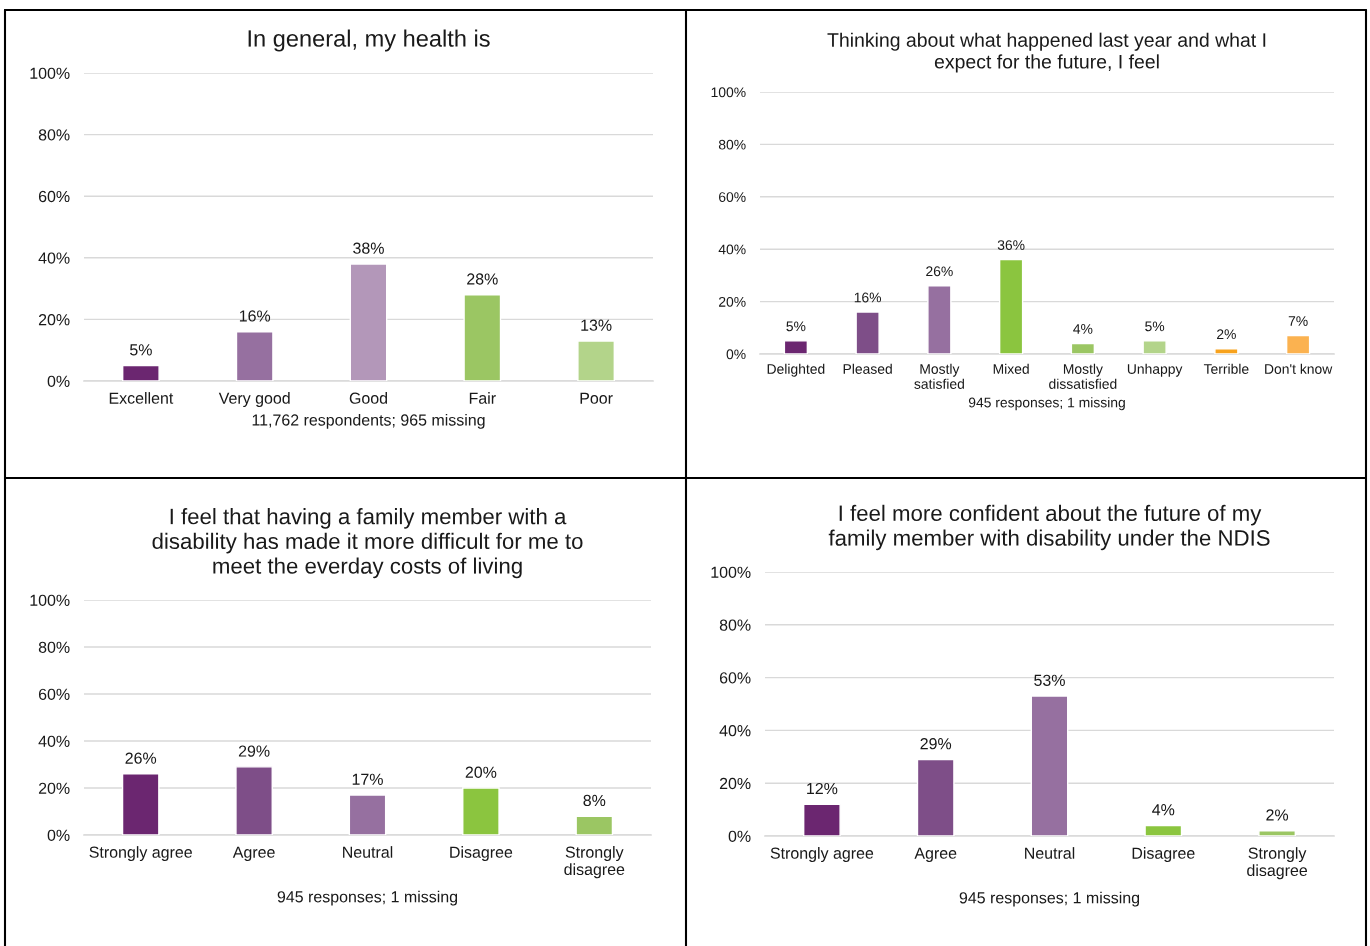  I want to click on x-tick-label: Mostly dissatisfied, so click(1083, 376).